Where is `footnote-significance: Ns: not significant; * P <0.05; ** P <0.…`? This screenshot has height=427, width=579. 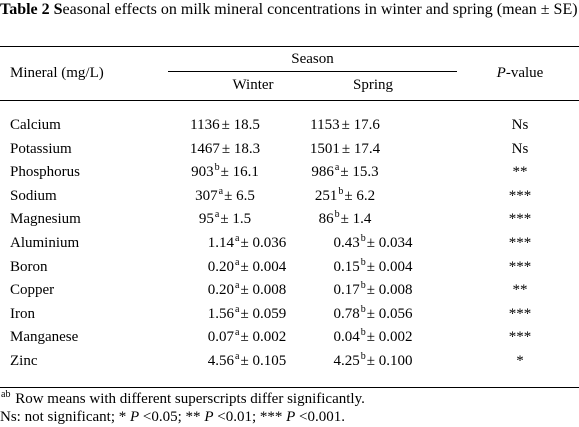 footnote-significance: Ns: not significant; * P <0.05; ** P <0.… is located at coordinates (172, 417).